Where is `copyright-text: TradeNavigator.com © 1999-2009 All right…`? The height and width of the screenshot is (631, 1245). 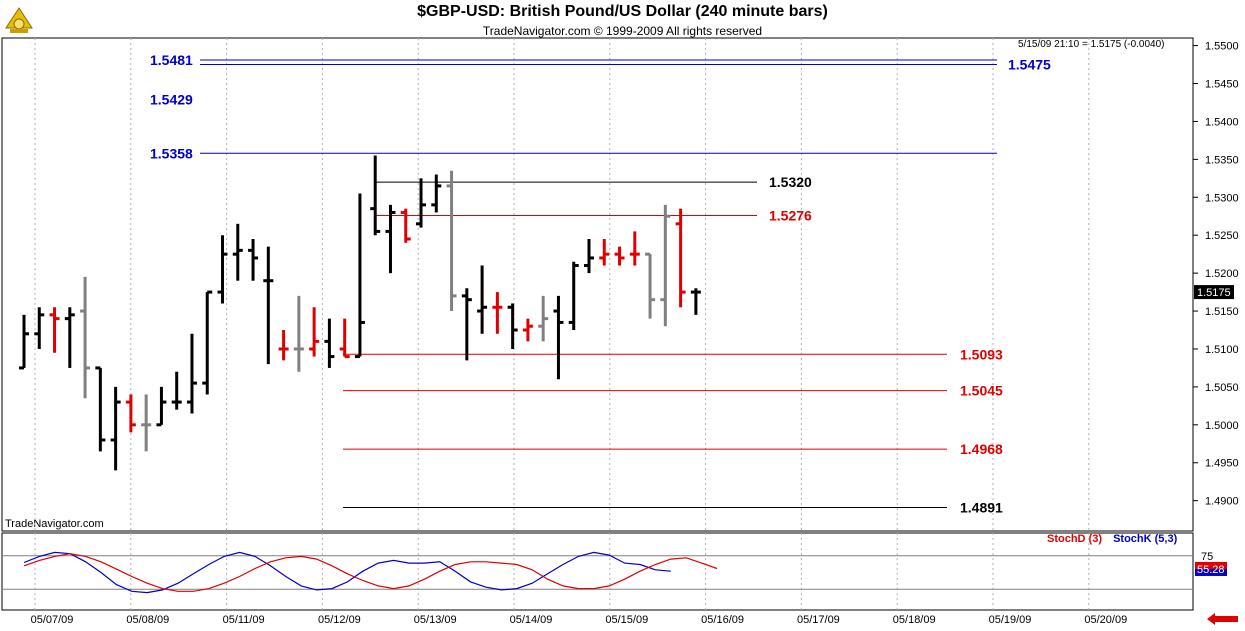
copyright-text: TradeNavigator.com © 1999-2009 All right… is located at coordinates (622, 31).